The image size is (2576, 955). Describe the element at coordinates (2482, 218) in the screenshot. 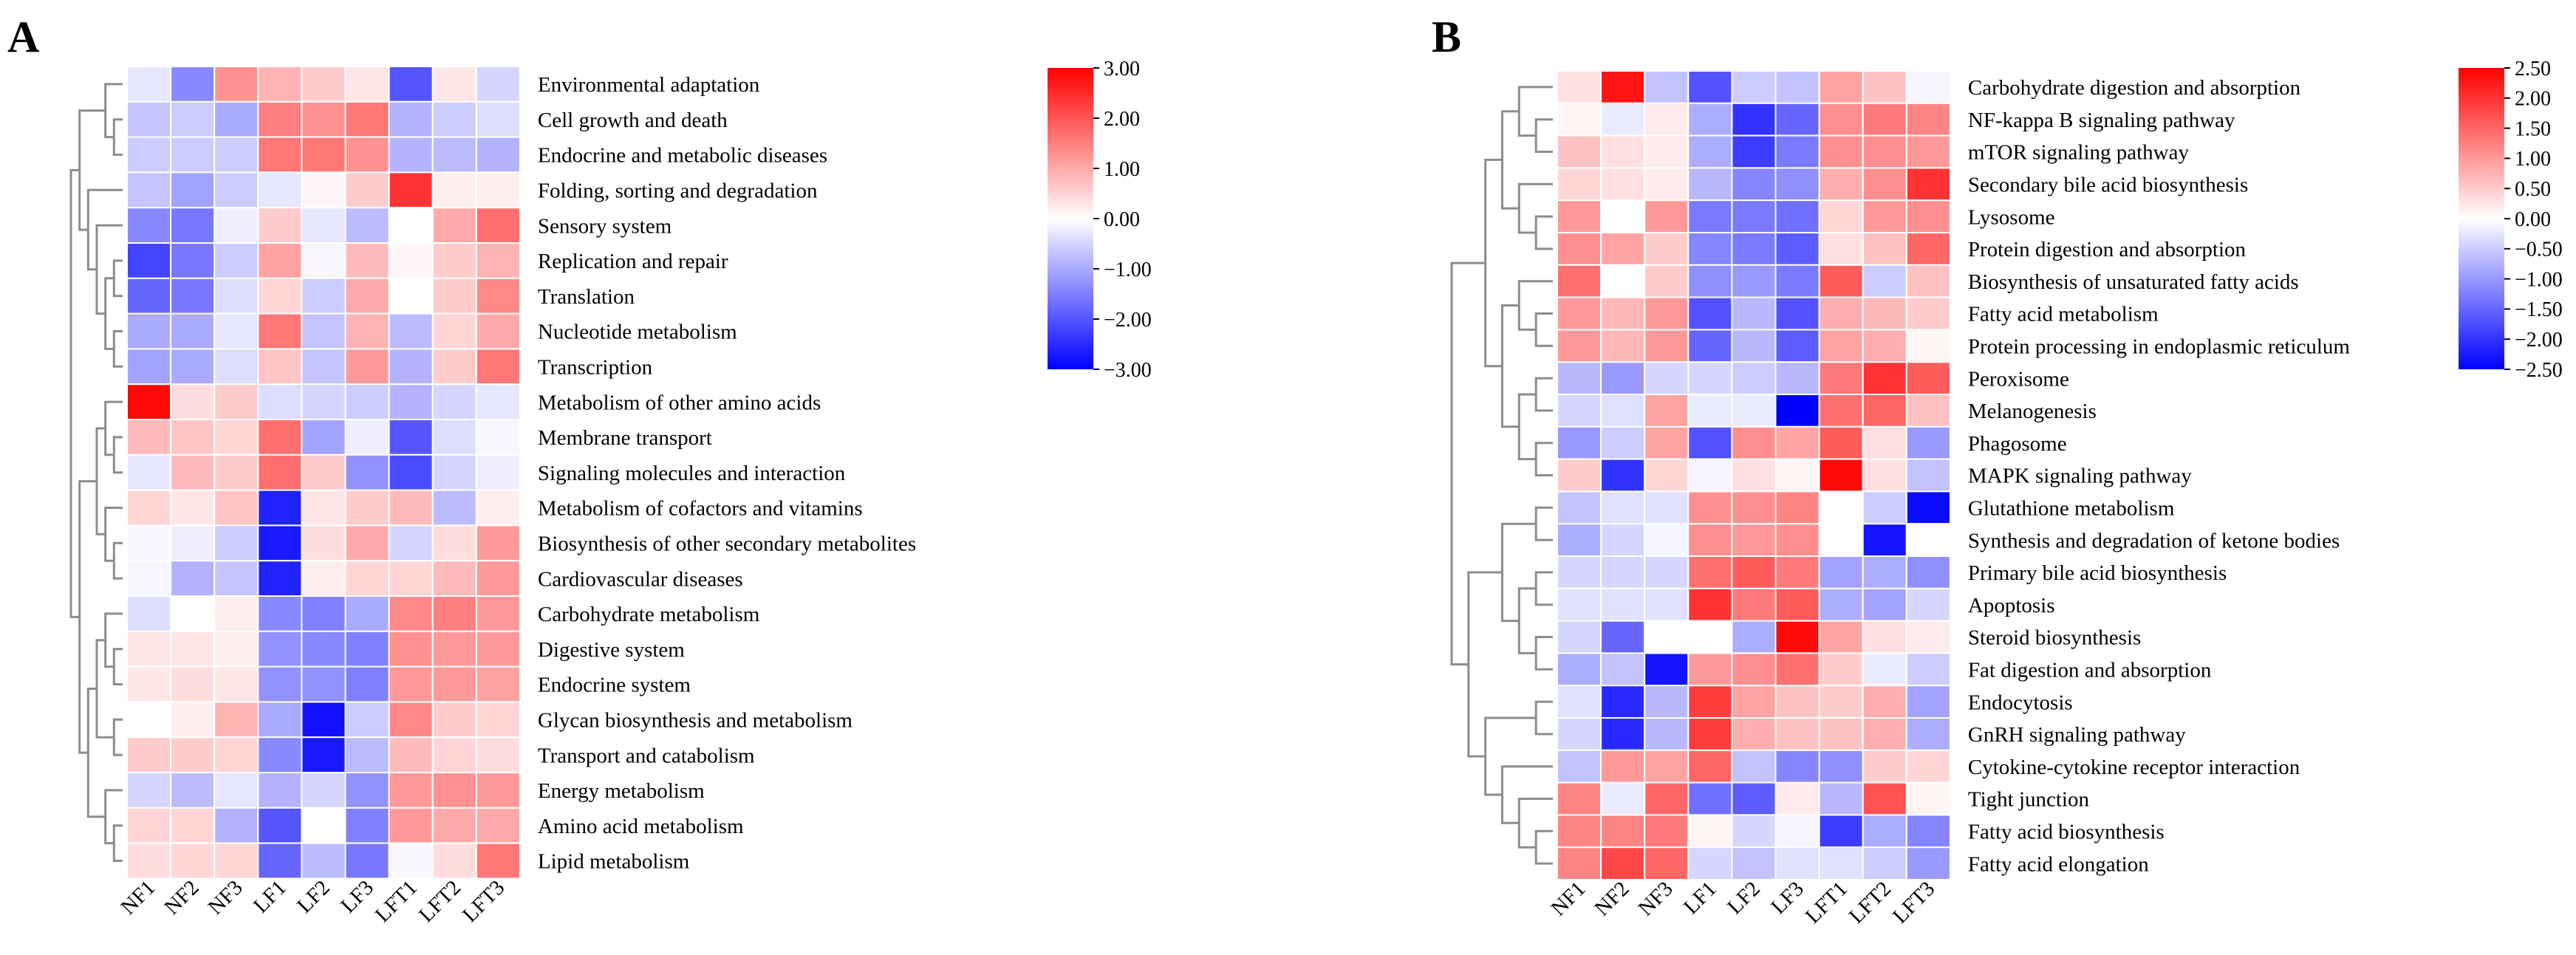

I see `colorbar-gradient` at that location.